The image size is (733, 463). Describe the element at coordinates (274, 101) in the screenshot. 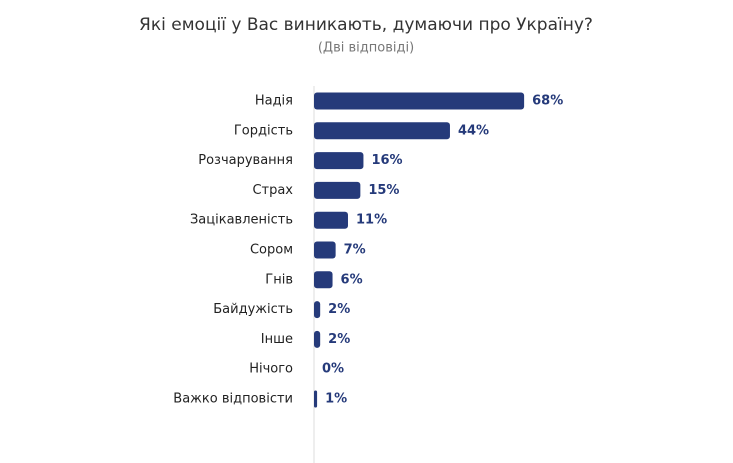

I see `category-label: Надія` at that location.